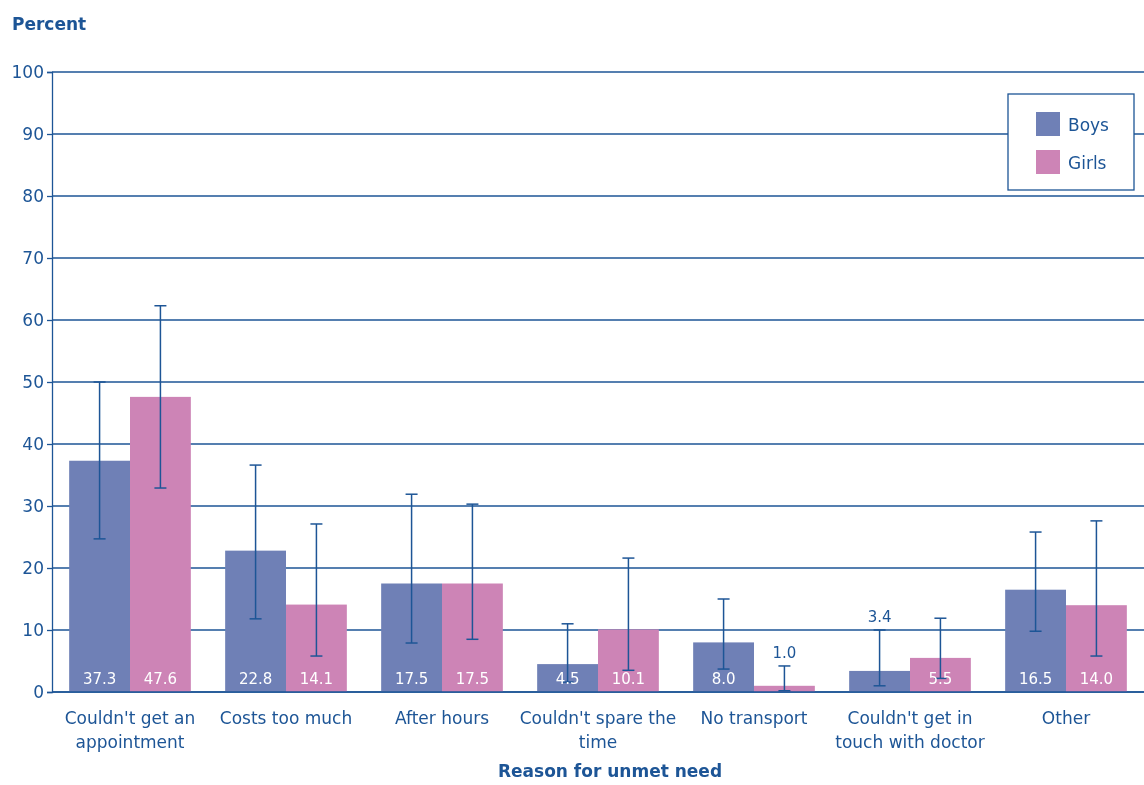 This screenshot has height=785, width=1144. Describe the element at coordinates (33, 443) in the screenshot. I see `y-tick-label: 40` at that location.